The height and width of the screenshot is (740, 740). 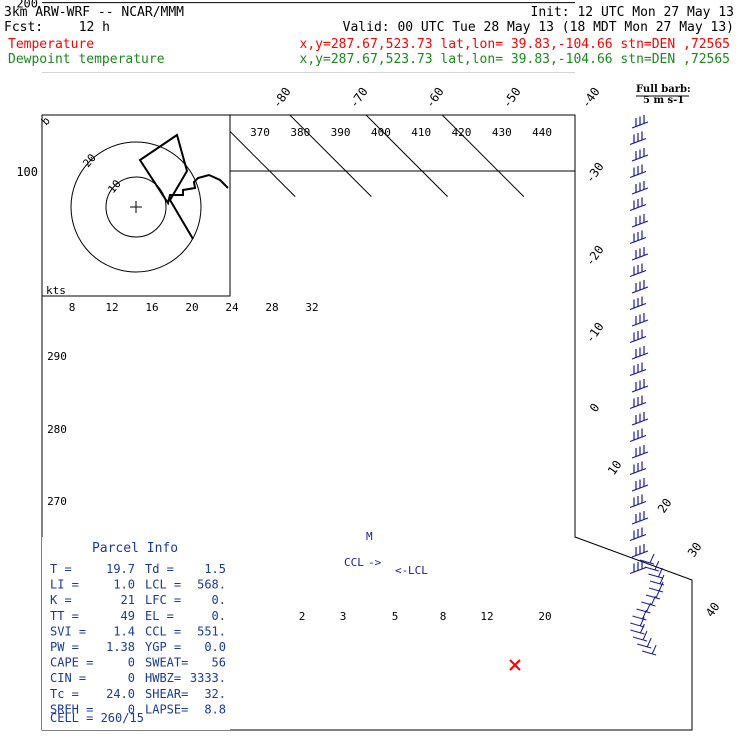 I want to click on parcel-key-left: CIN =, so click(x=68, y=678).